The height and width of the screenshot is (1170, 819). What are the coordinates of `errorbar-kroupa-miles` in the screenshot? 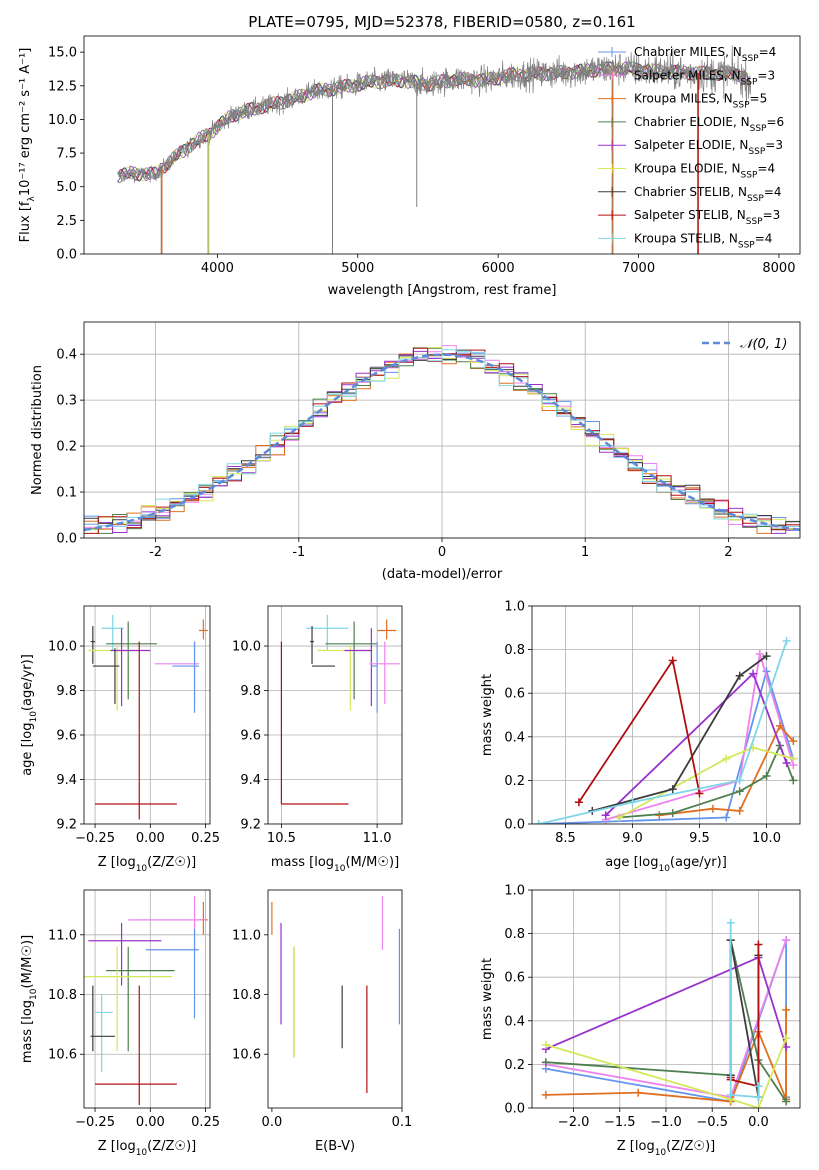 It's located at (203, 918).